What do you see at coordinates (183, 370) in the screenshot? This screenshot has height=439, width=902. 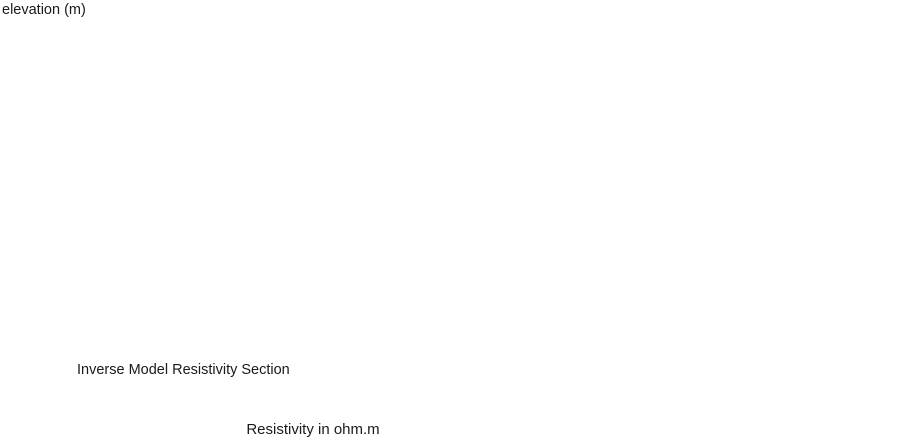 I see `legend-title: Inverse Model Resistivity Section` at bounding box center [183, 370].